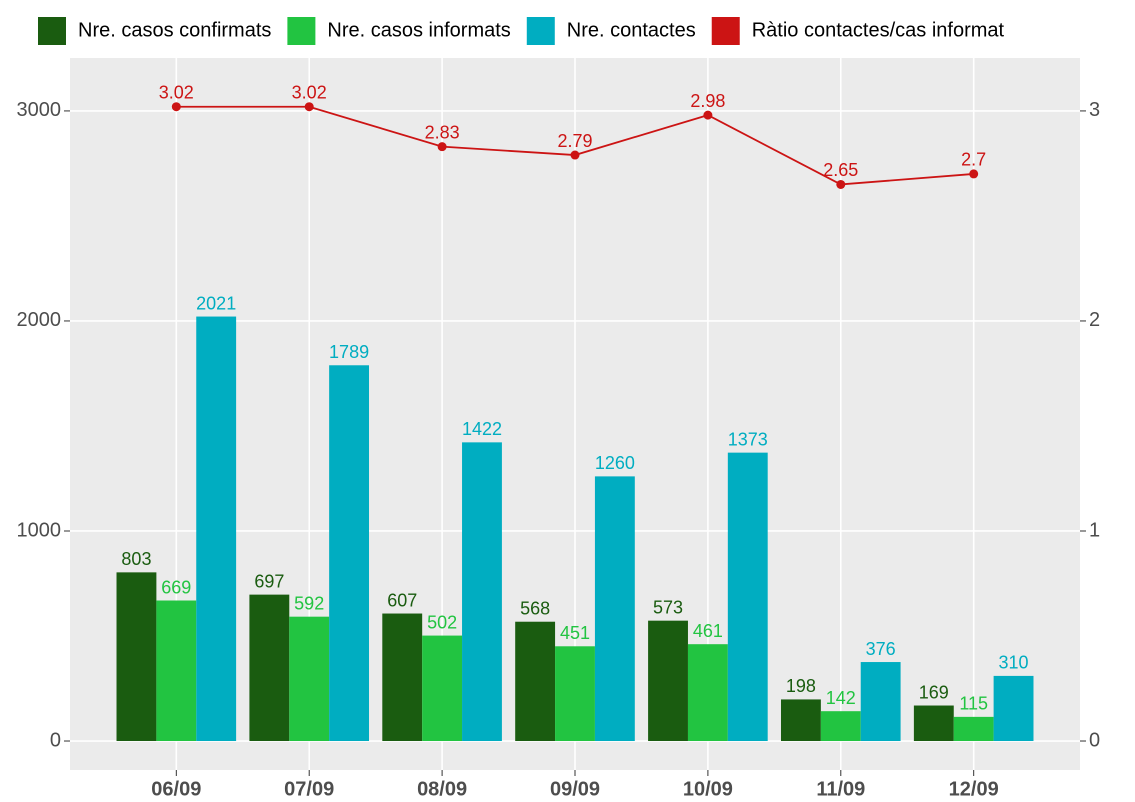  What do you see at coordinates (402, 600) in the screenshot?
I see `bar-label: 607` at bounding box center [402, 600].